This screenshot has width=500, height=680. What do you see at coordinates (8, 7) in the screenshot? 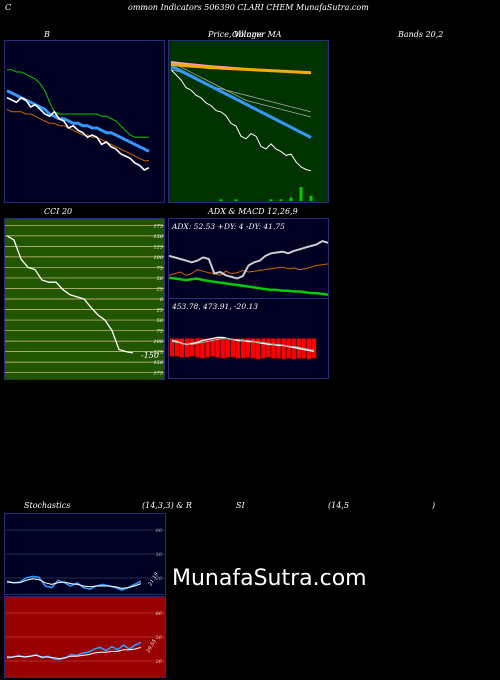
I see `header-left: C` at bounding box center [8, 7].